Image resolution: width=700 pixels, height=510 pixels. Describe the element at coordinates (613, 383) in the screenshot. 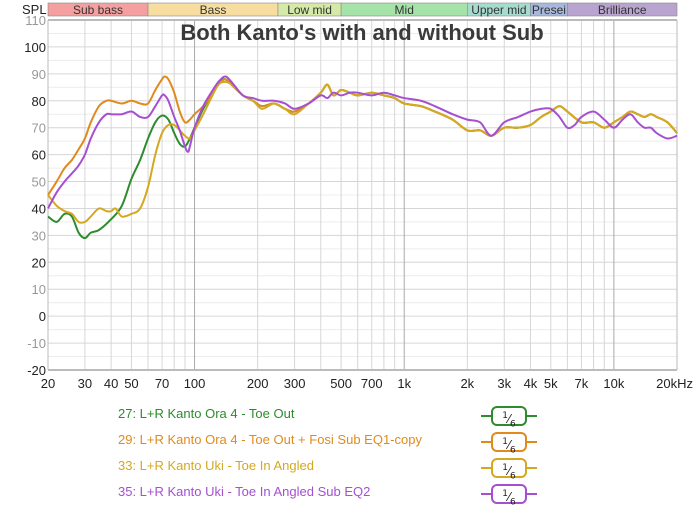

I see `svg-text: 10k` at that location.